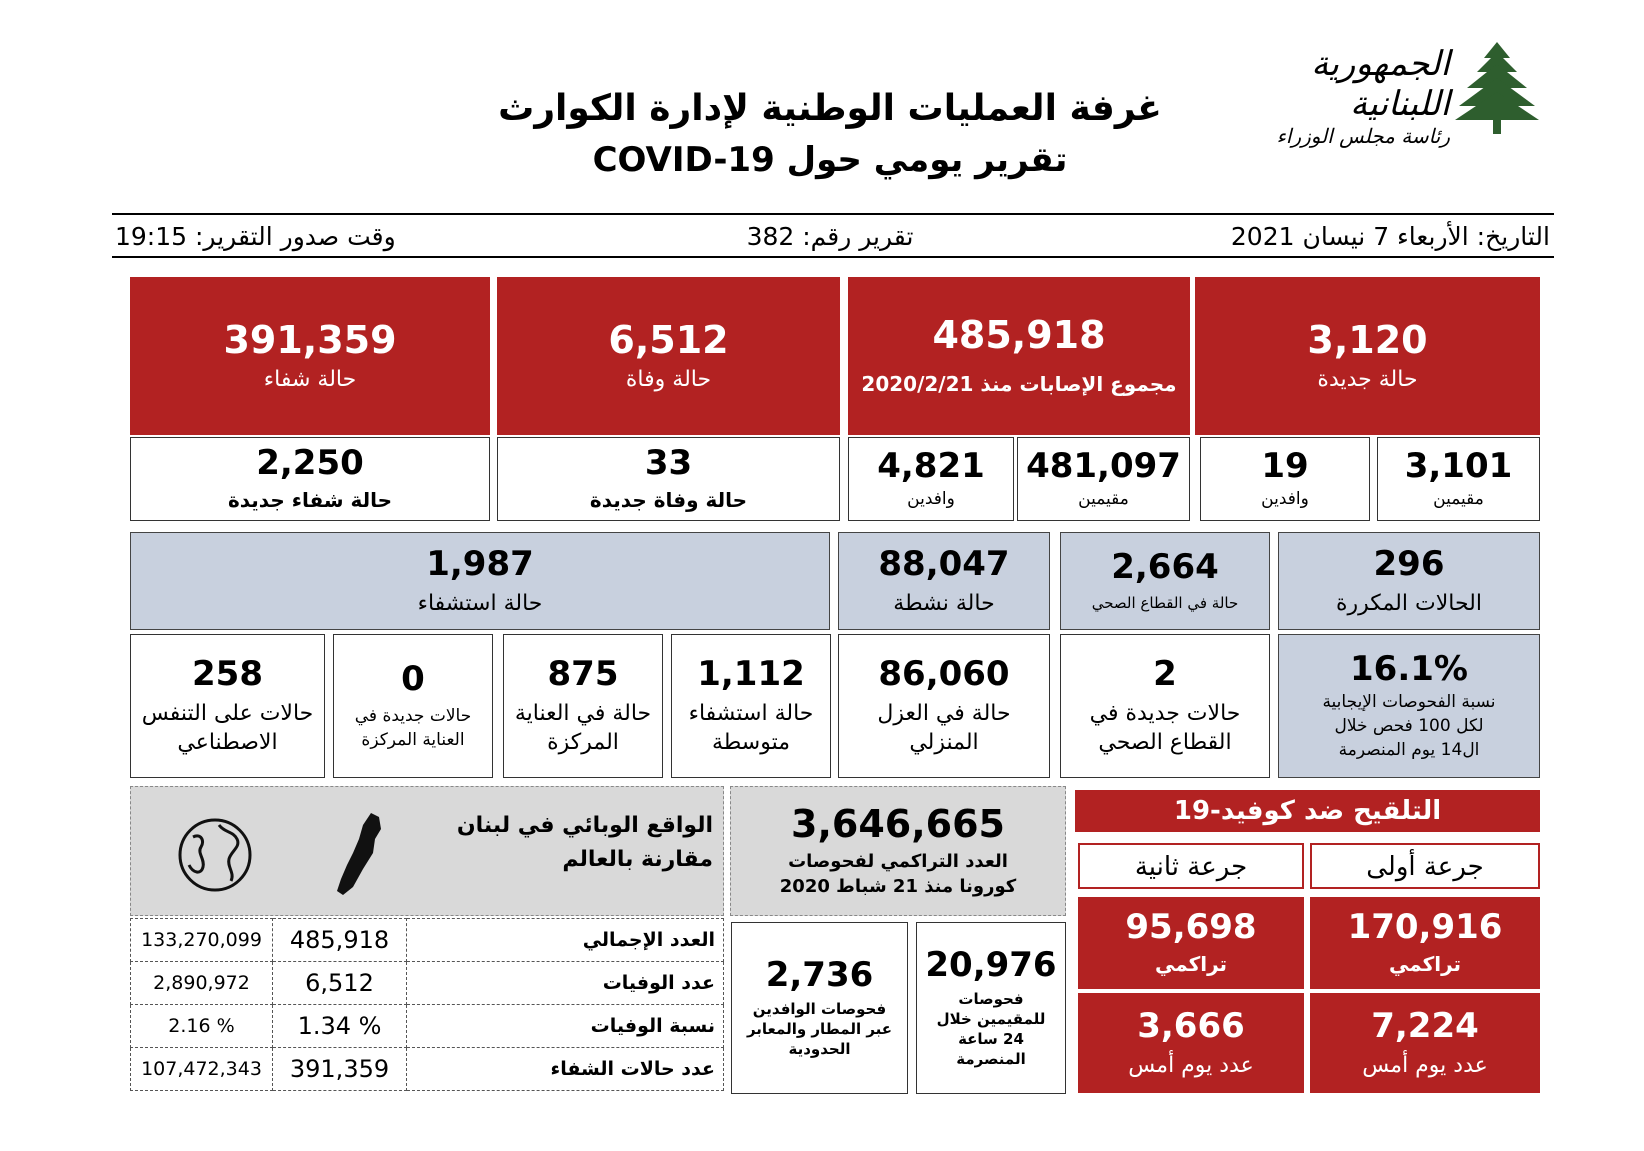 The height and width of the screenshot is (1151, 1644). Describe the element at coordinates (898, 886) in the screenshot. I see `cumulative-tests-label-2: كورونا منذ 21 شباط 2020` at that location.